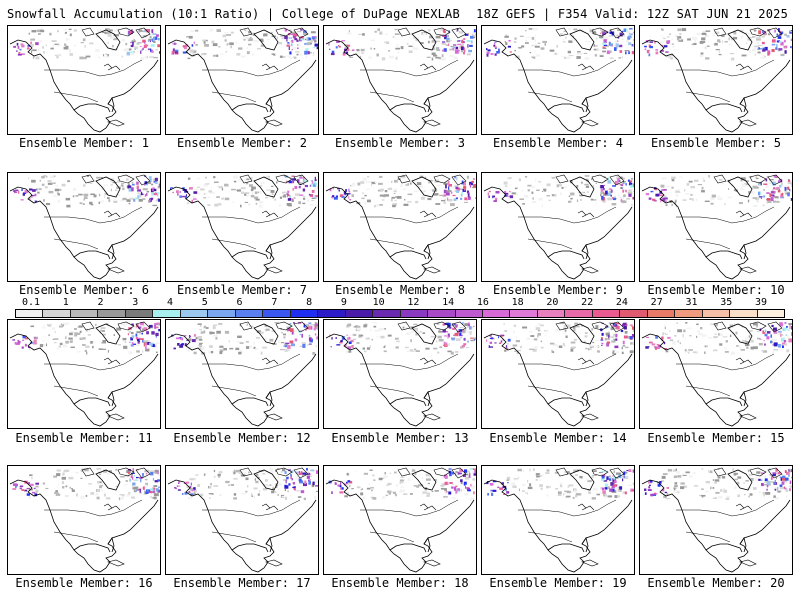 The width and height of the screenshot is (800, 600). Describe the element at coordinates (413, 302) in the screenshot. I see `colorbar-tick-label: 12` at that location.